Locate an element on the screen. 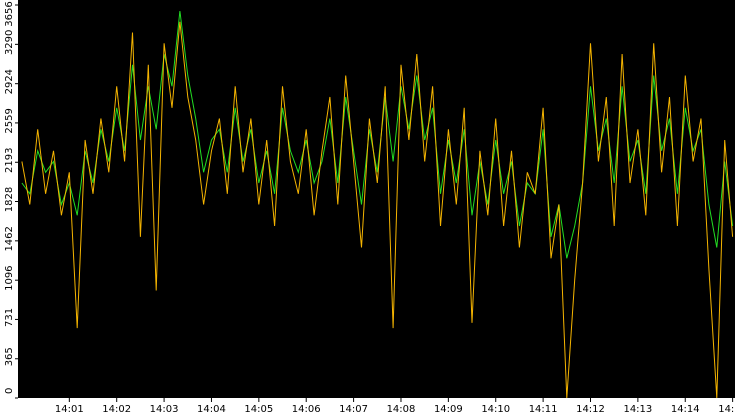 This screenshot has width=735, height=415. x-tick-label: 14:12 is located at coordinates (590, 409).